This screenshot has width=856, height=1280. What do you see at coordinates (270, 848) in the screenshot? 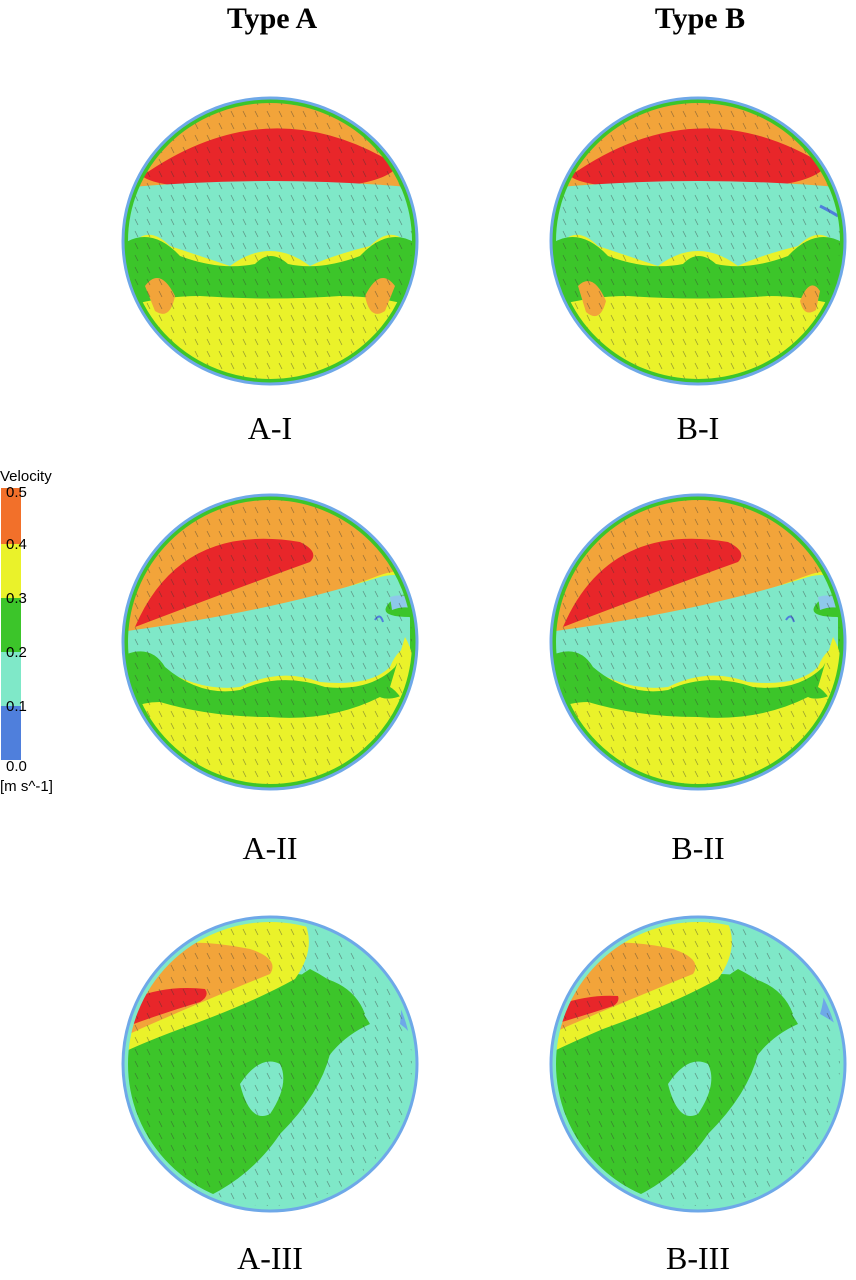
I see `panel-label-a-ii: A-II` at bounding box center [270, 848].